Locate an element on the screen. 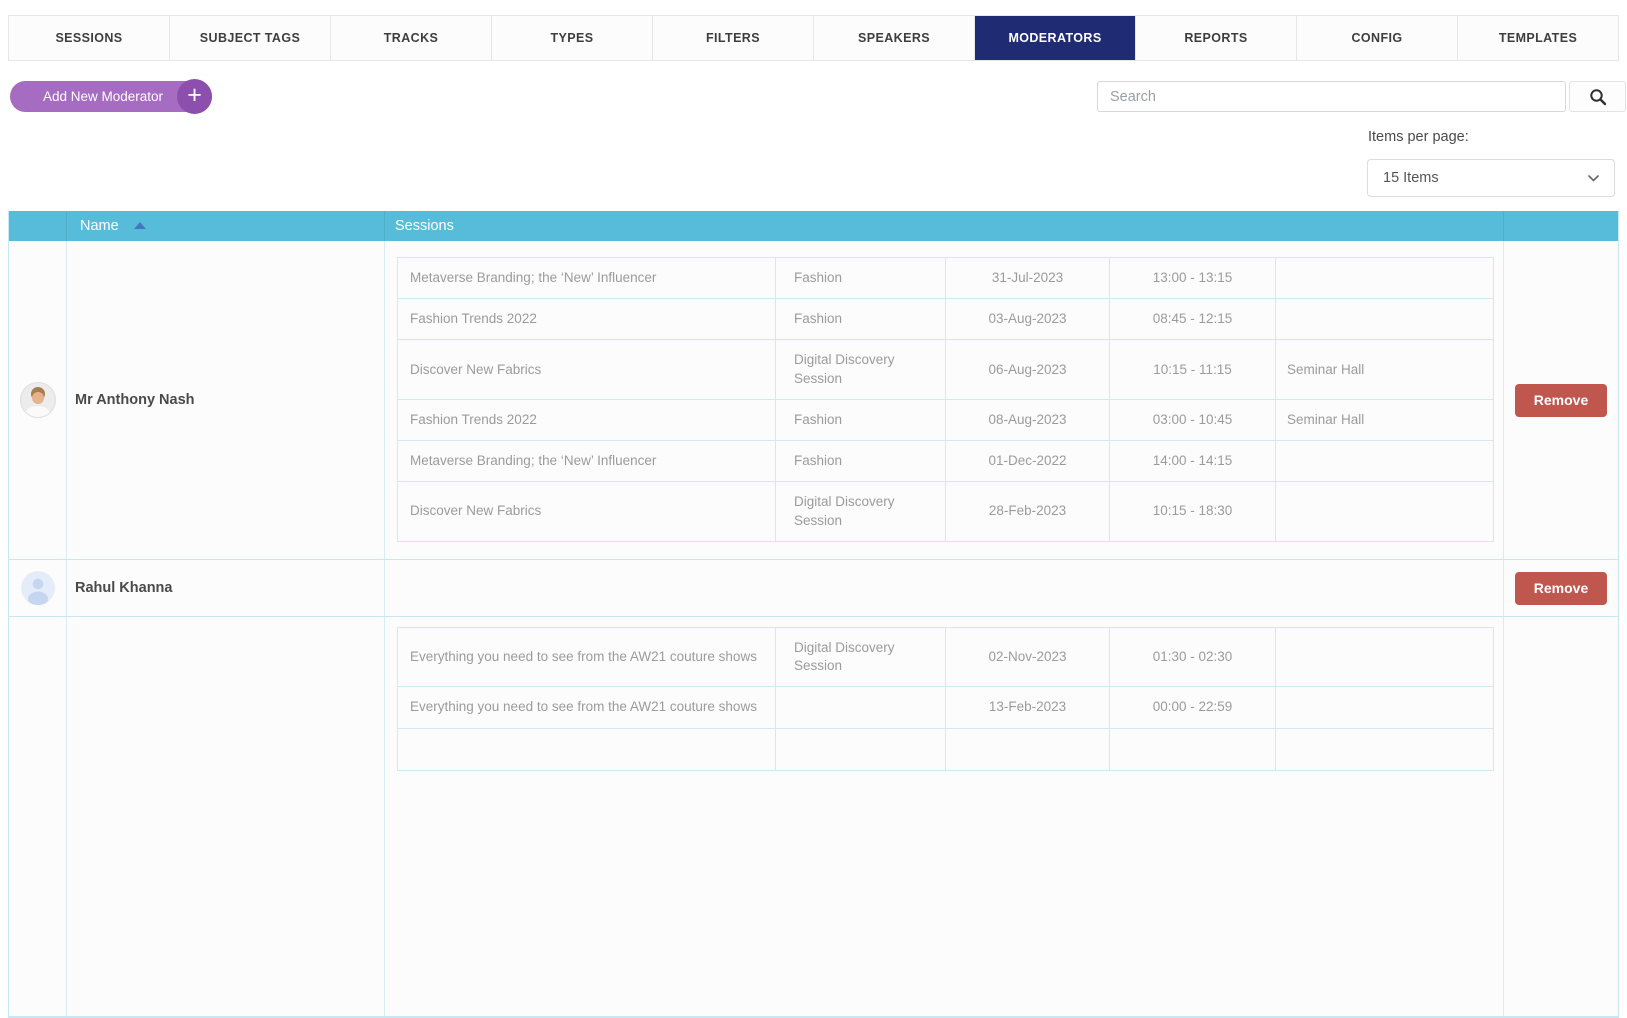 The image size is (1627, 1018). items-per-page-label: Items per page: is located at coordinates (1418, 137).